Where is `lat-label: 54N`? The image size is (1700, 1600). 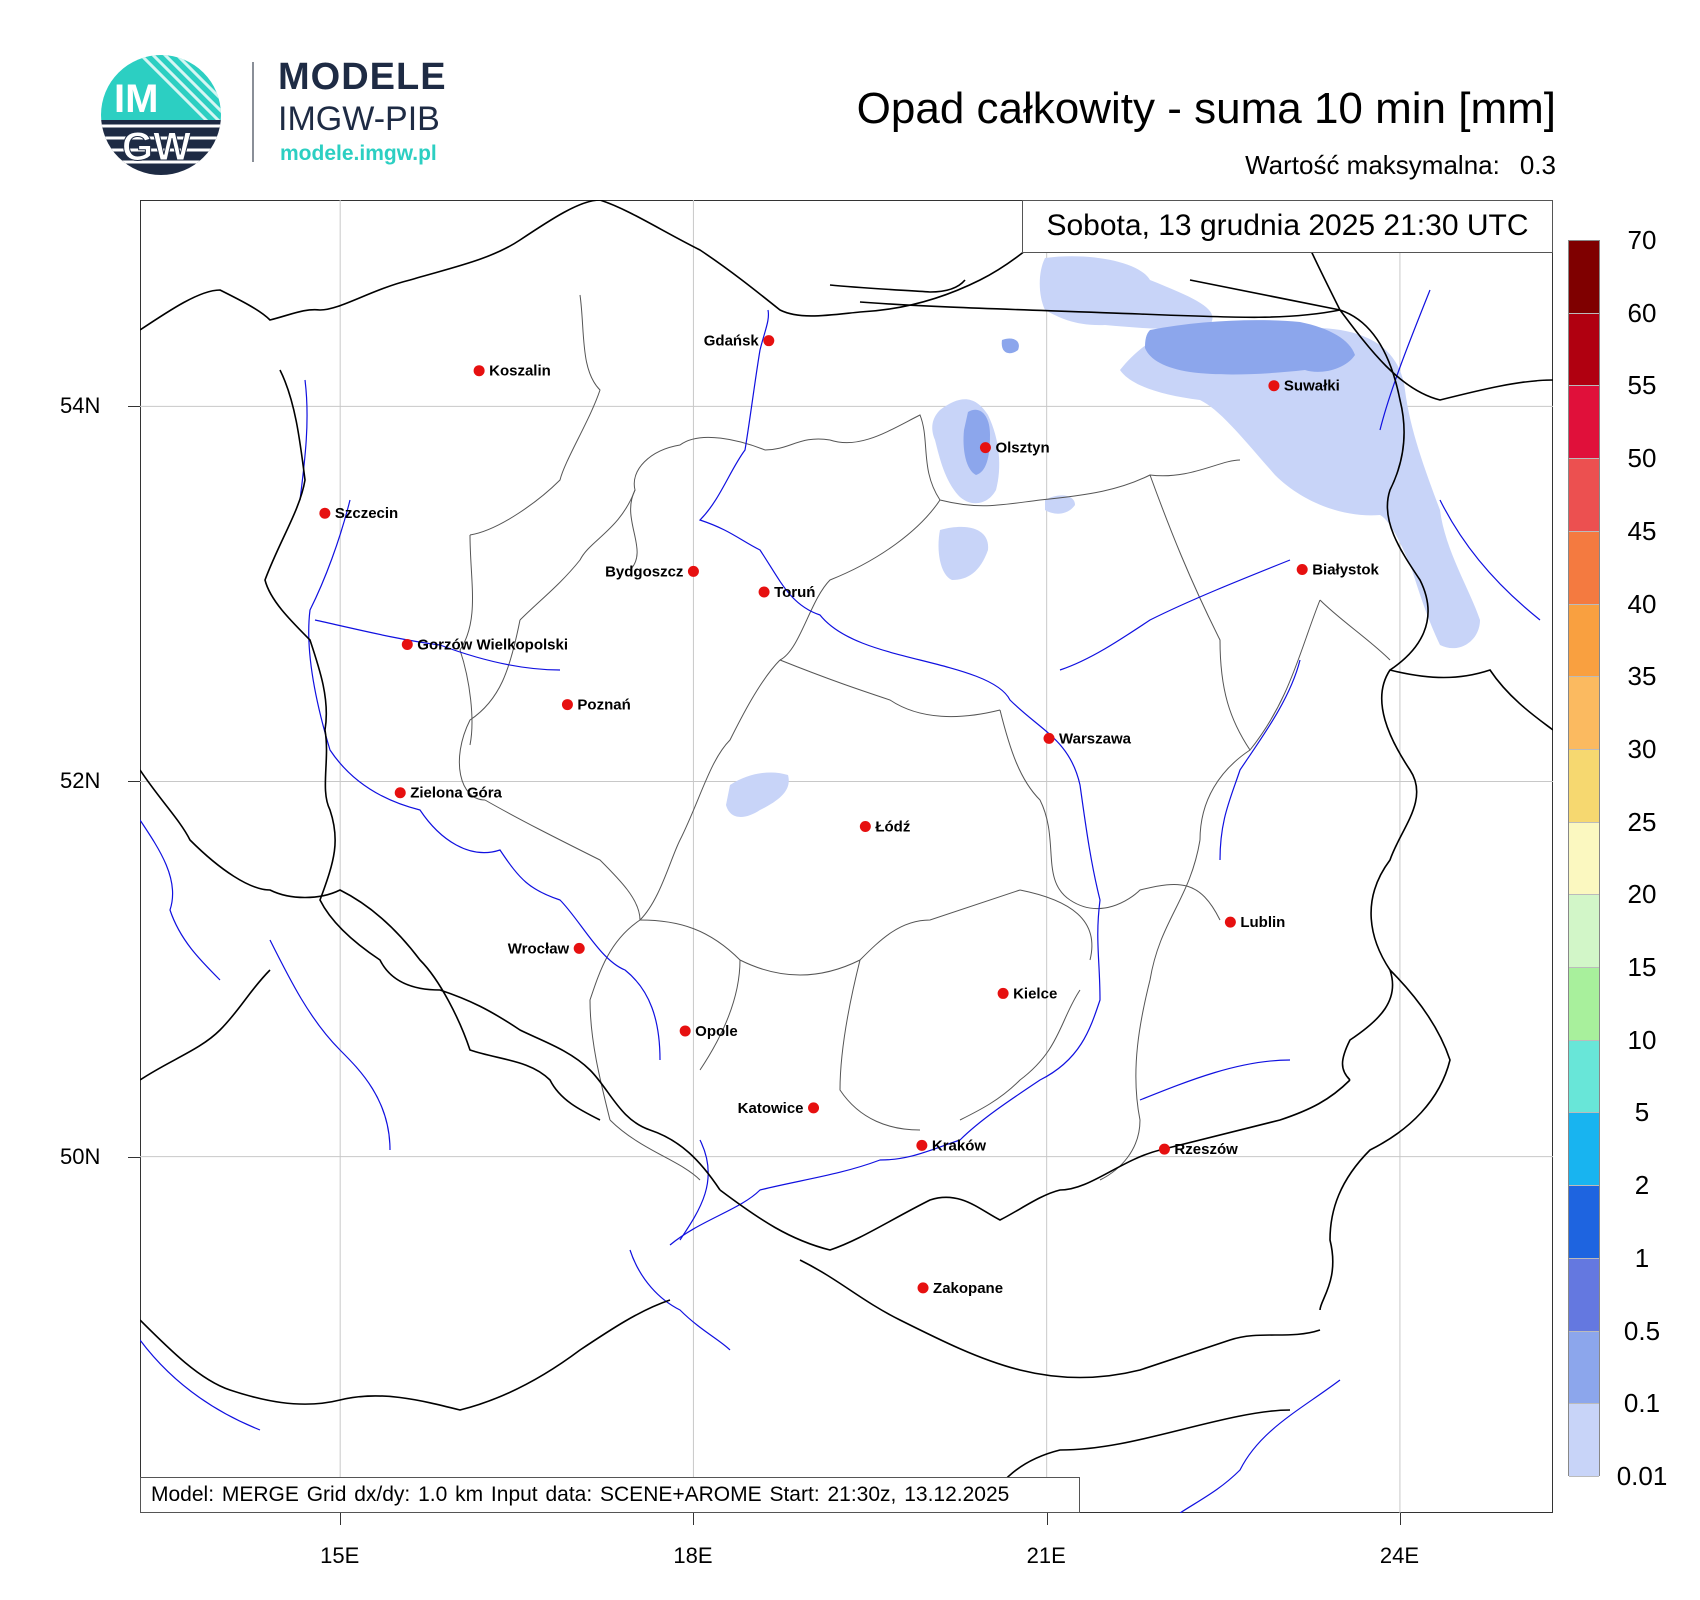 lat-label: 54N is located at coordinates (80, 406).